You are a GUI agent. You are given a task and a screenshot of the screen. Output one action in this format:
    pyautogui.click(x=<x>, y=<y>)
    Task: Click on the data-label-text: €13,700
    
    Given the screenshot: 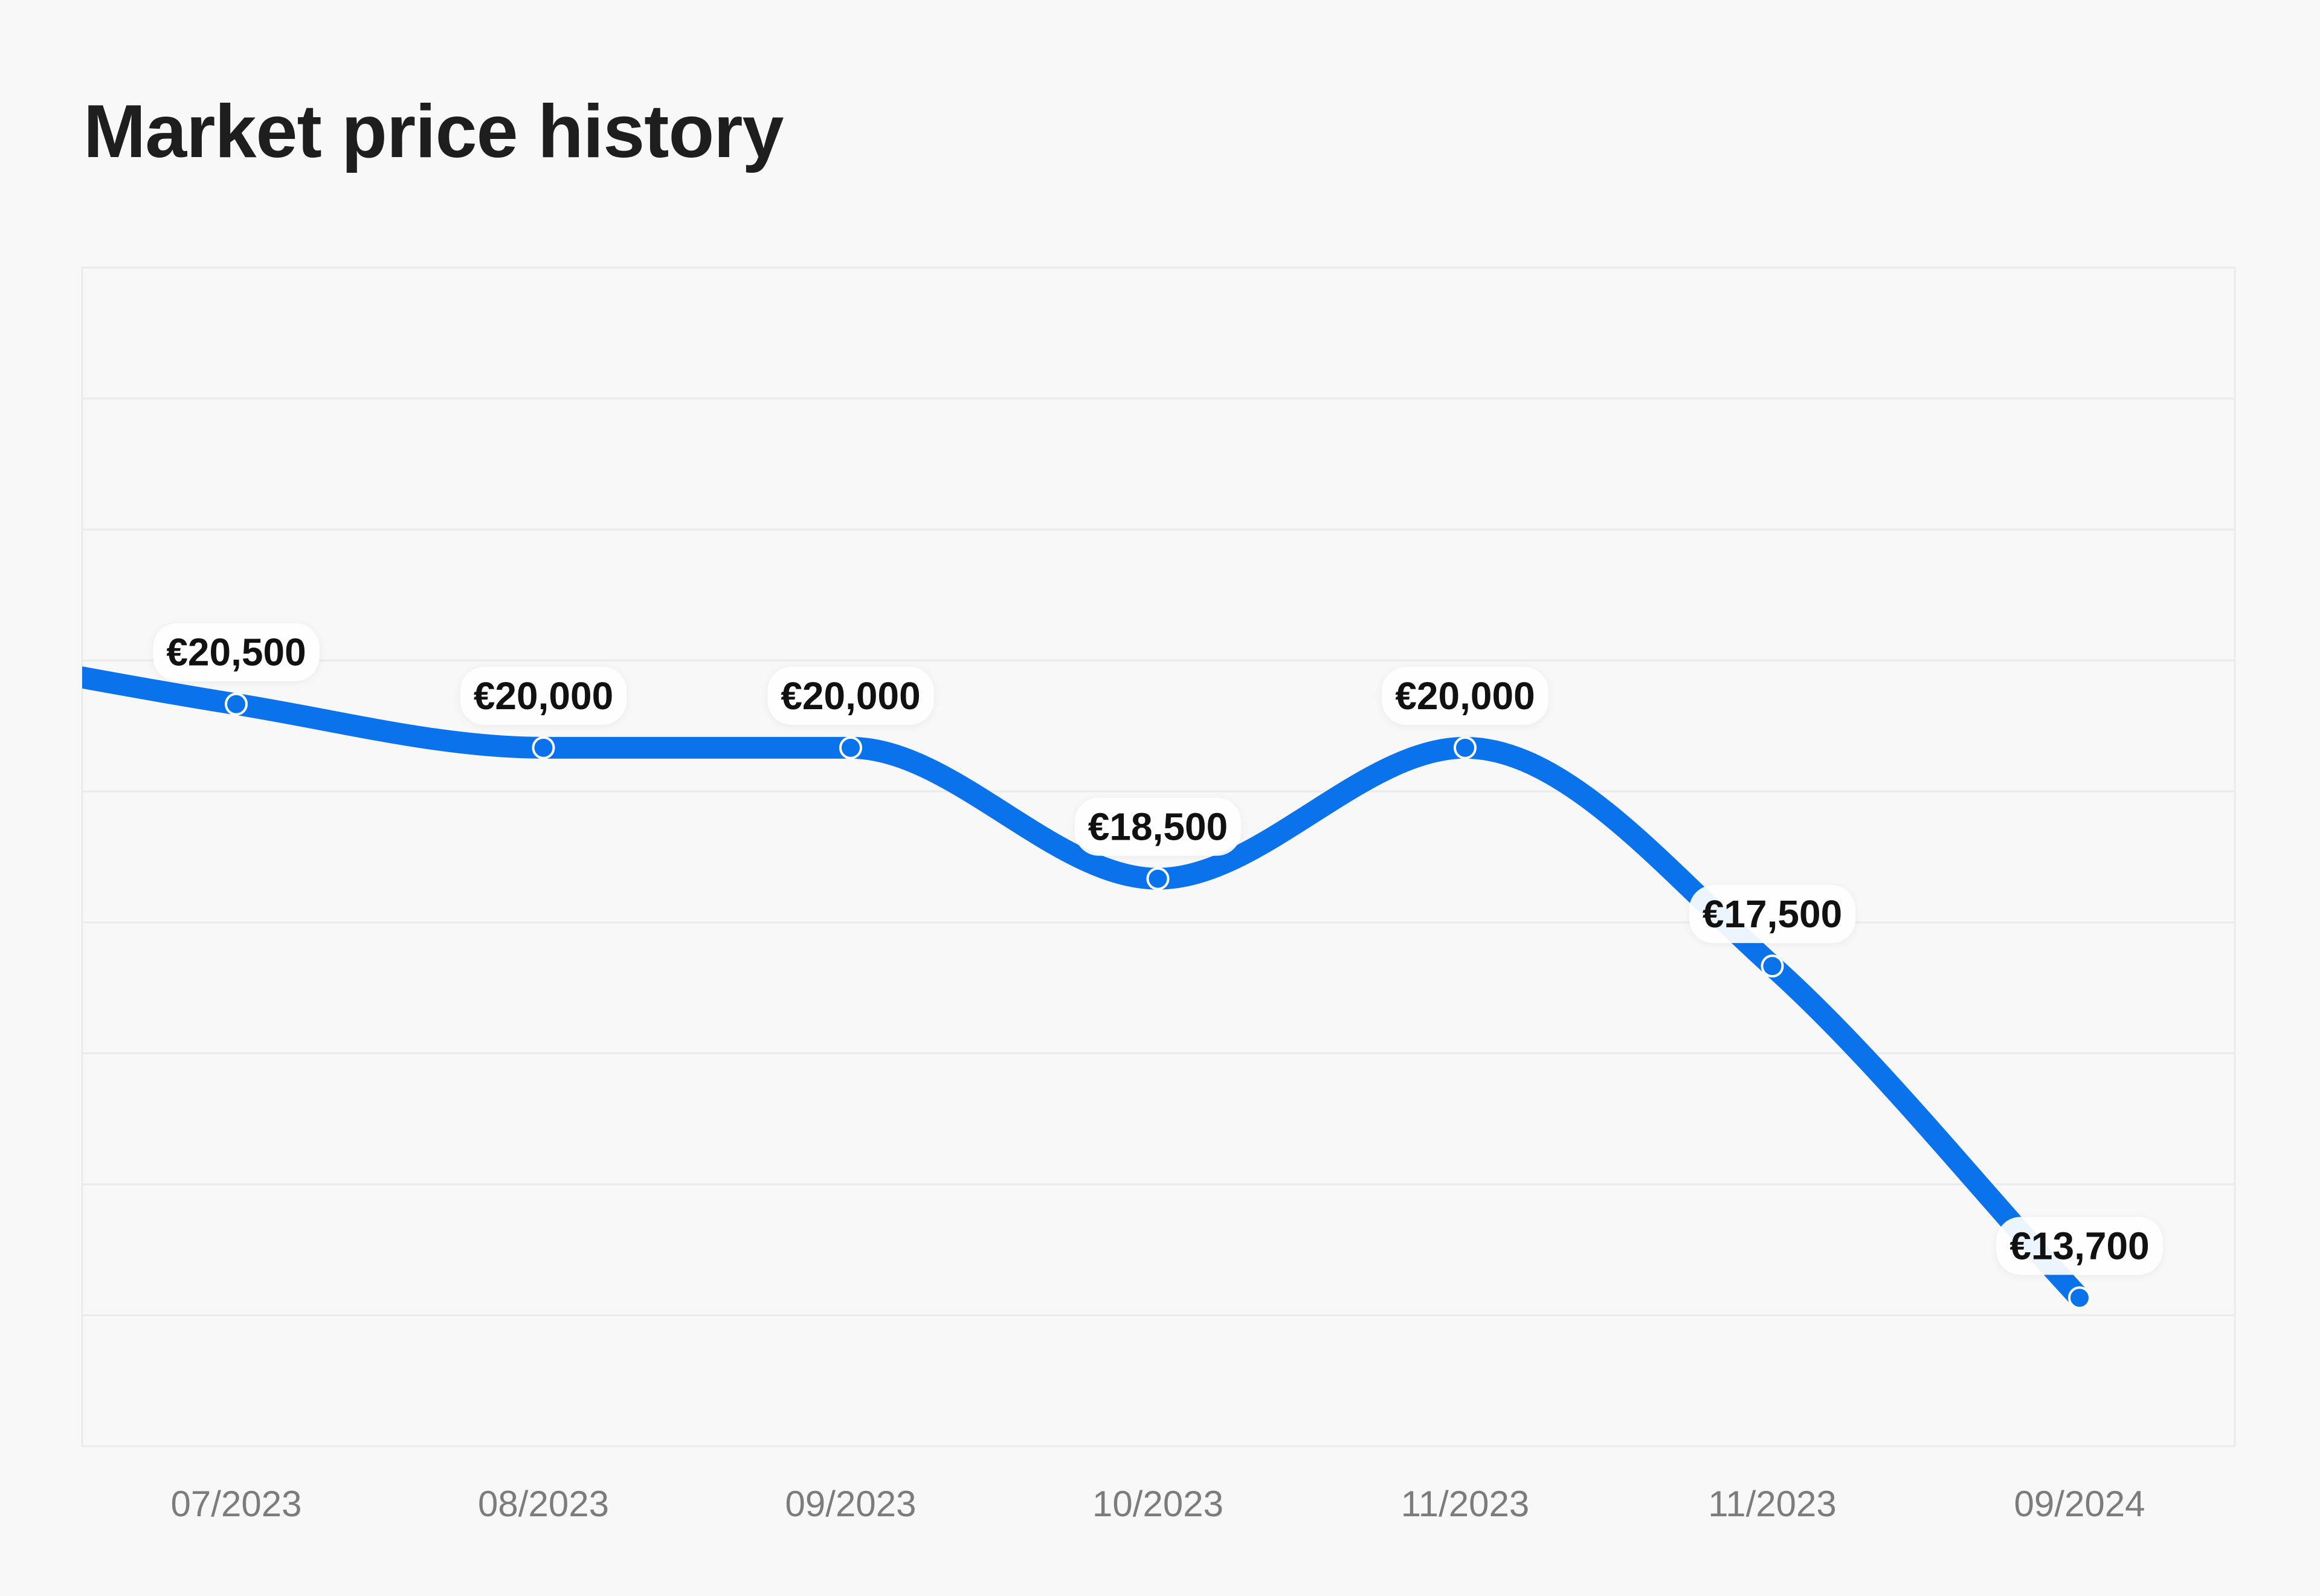 What is the action you would take?
    pyautogui.click(x=2079, y=1245)
    